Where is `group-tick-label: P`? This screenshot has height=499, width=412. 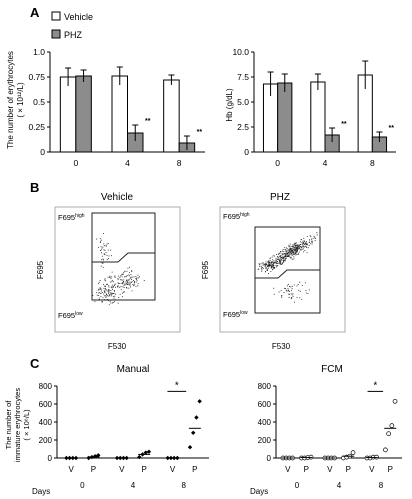 group-tick-label: P is located at coordinates (143, 469).